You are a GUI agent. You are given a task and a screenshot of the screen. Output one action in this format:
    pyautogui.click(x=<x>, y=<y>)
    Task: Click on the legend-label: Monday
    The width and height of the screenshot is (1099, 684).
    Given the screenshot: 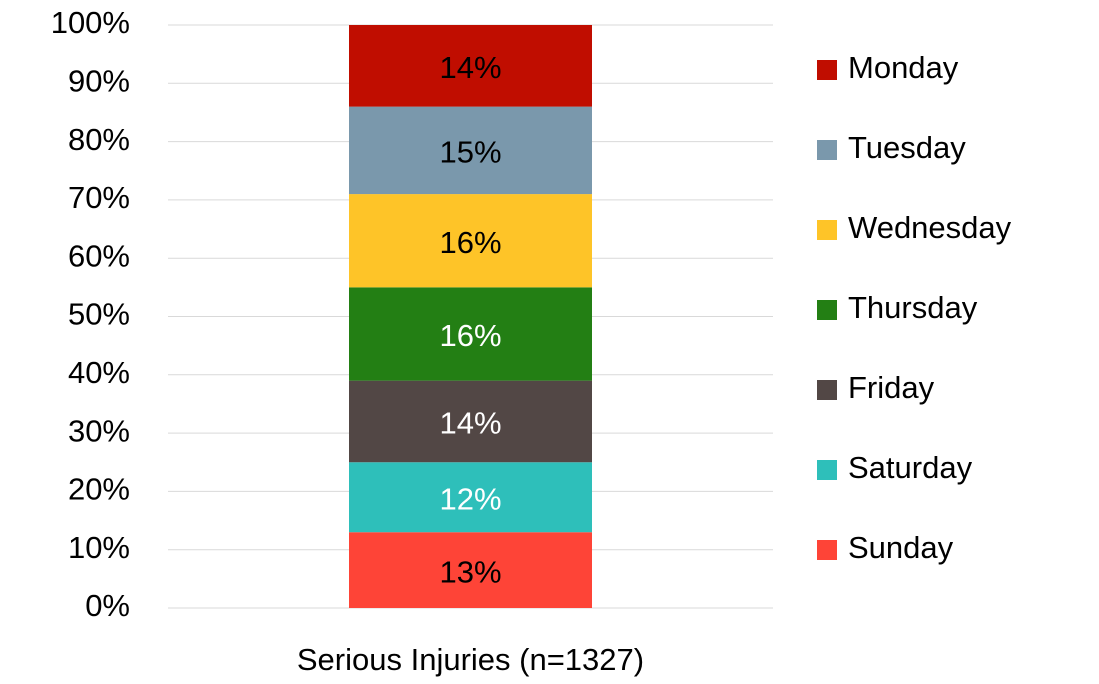 What is the action you would take?
    pyautogui.click(x=903, y=67)
    